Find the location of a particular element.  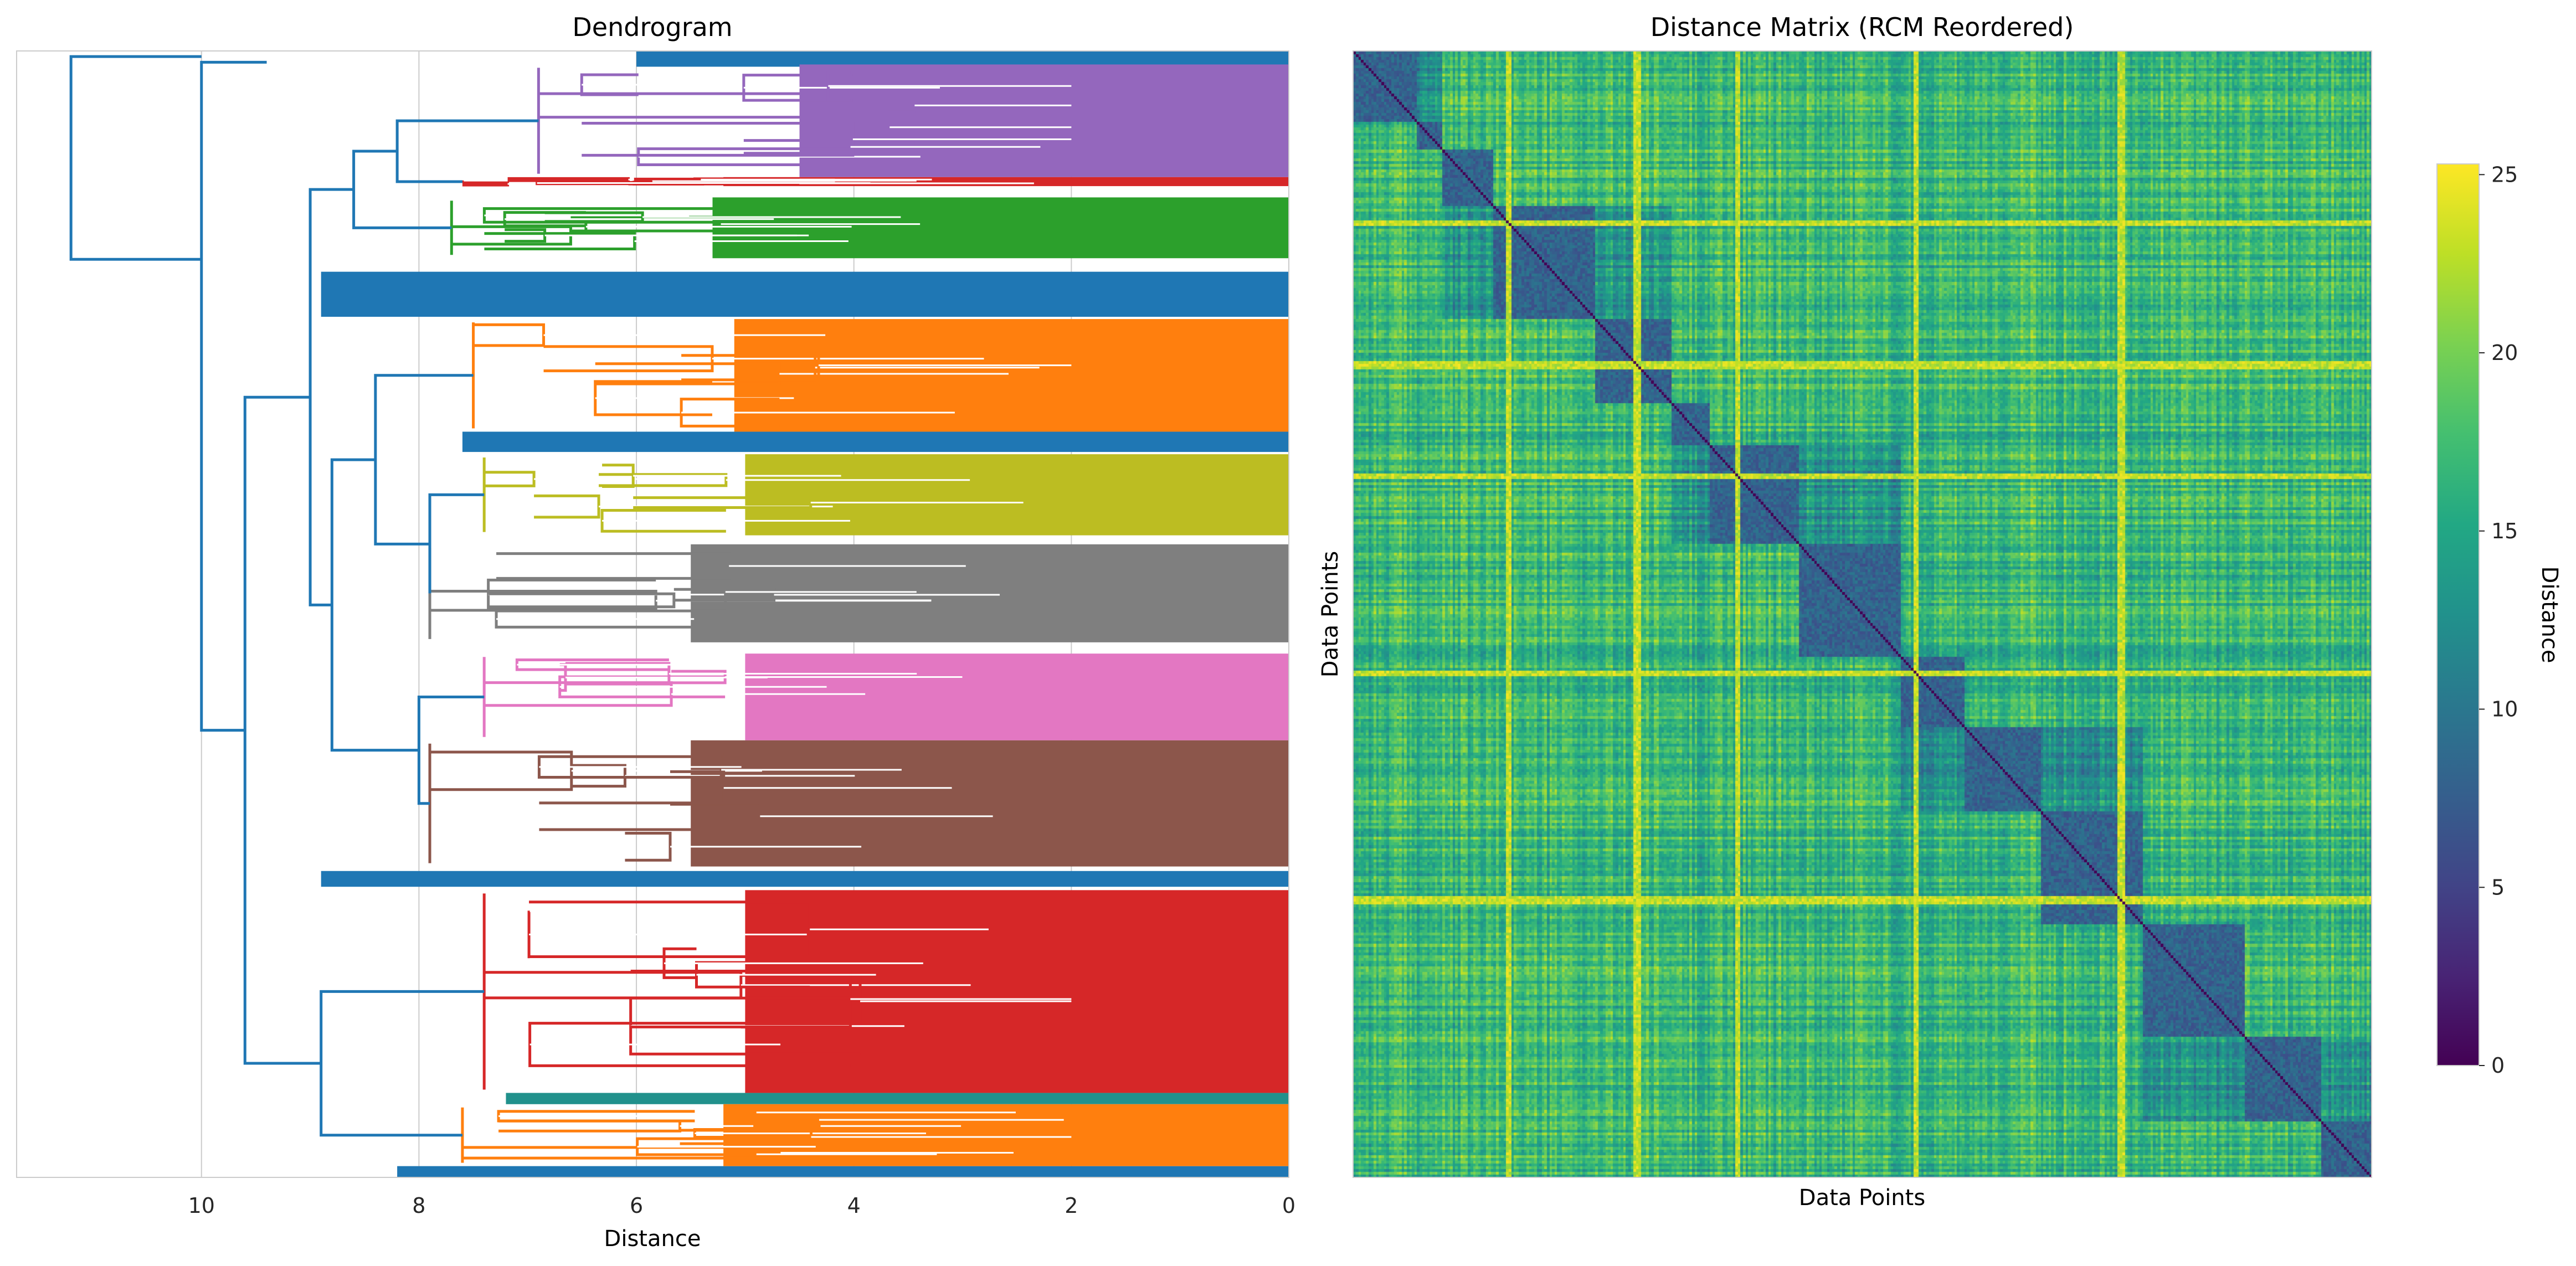

x-tick-label: 8 is located at coordinates (418, 1205).